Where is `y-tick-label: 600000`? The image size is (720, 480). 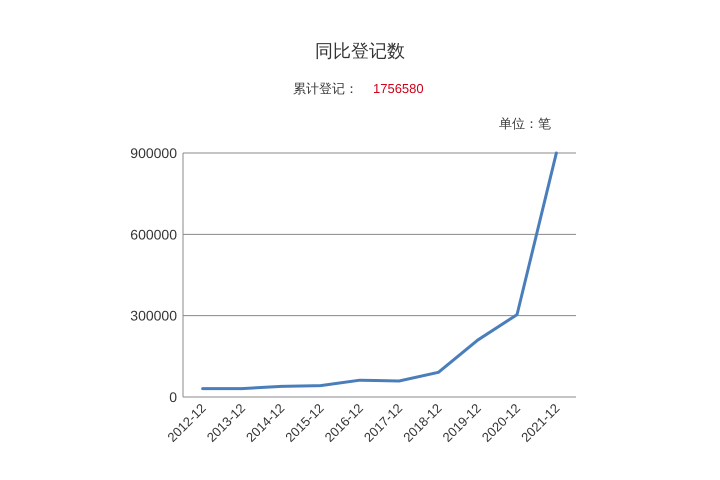 y-tick-label: 600000 is located at coordinates (154, 234).